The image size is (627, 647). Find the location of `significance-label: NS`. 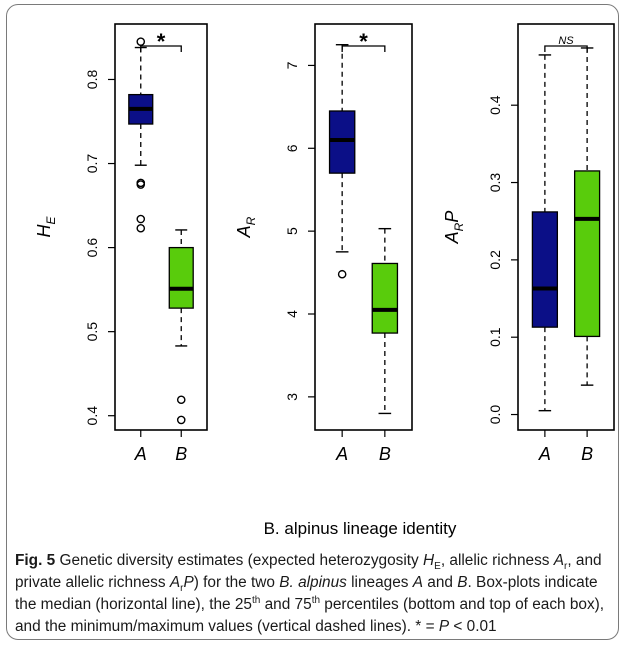

significance-label: NS is located at coordinates (566, 41).